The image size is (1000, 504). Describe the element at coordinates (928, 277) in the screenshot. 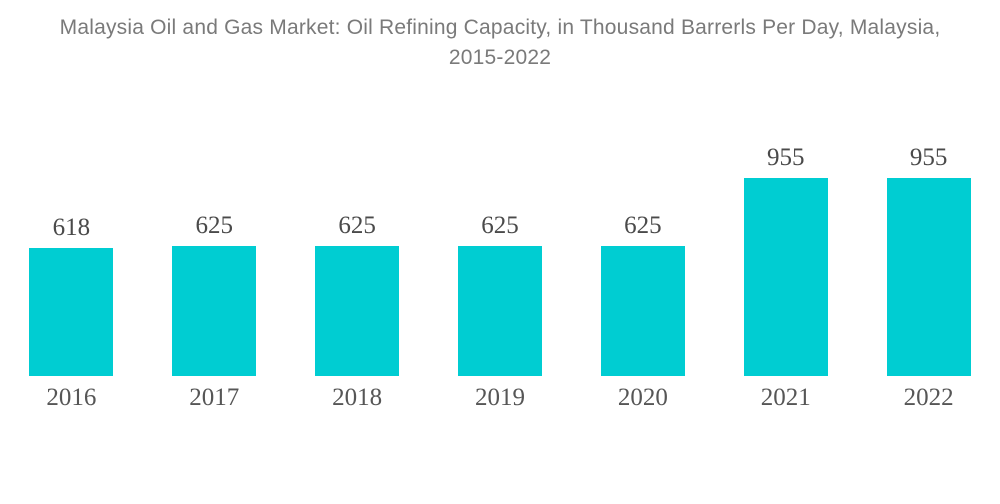

I see `bar-2022` at that location.